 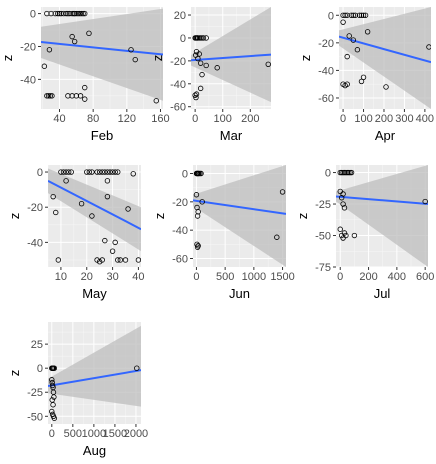 I want to click on x-axis-title: Jun, so click(x=239, y=293).